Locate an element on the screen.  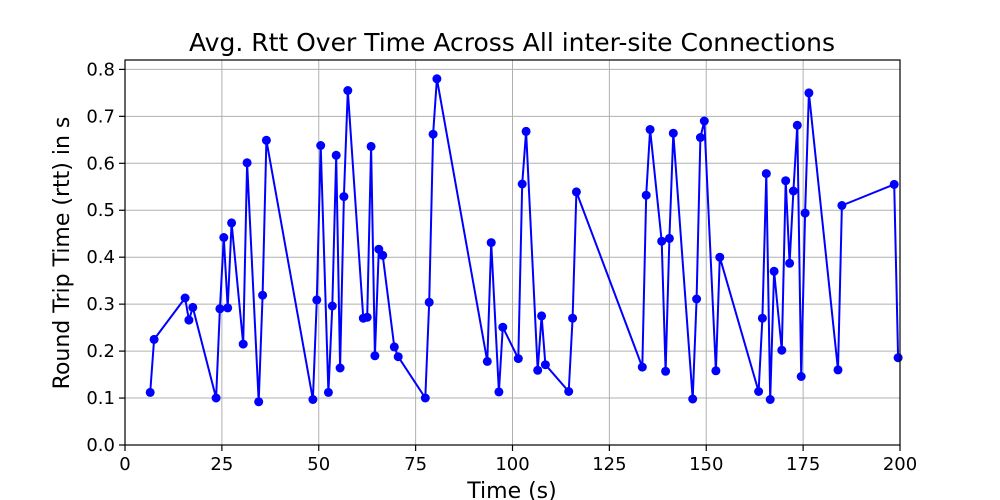
x-tick-label: 150 is located at coordinates (706, 464).